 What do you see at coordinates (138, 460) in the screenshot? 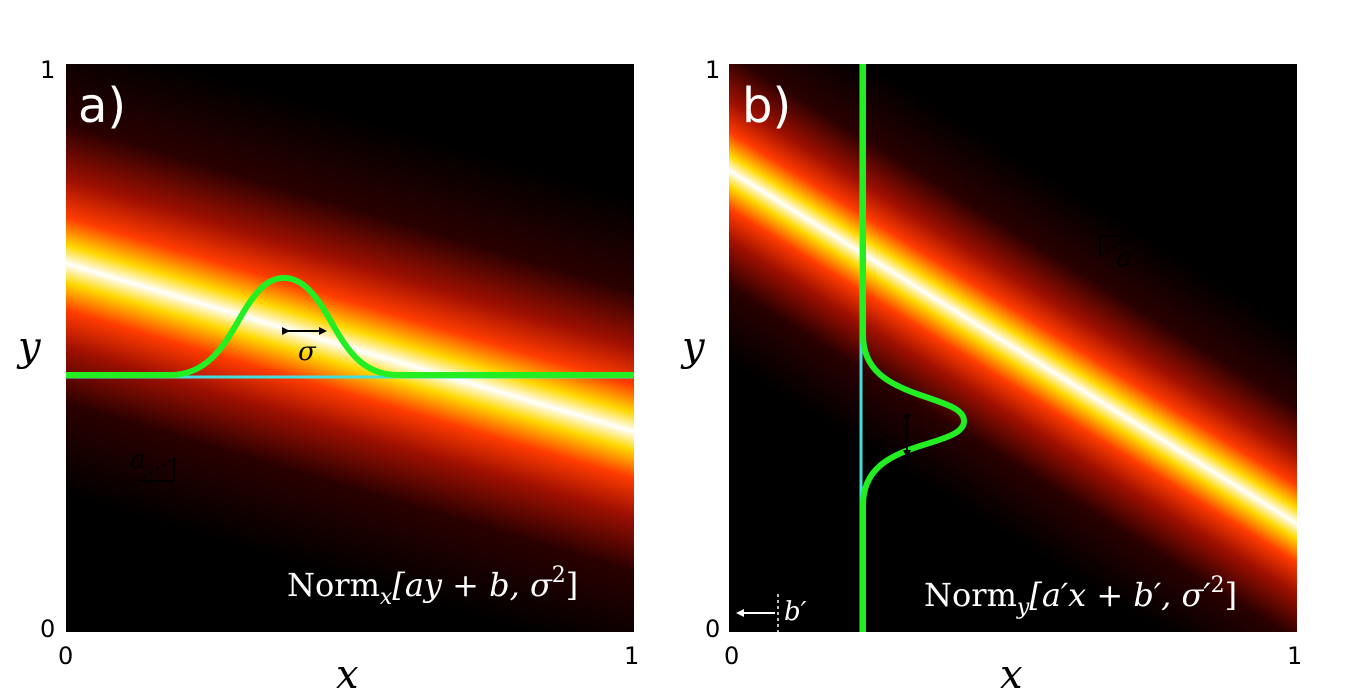
I see `panel-a-slope-label: a` at bounding box center [138, 460].